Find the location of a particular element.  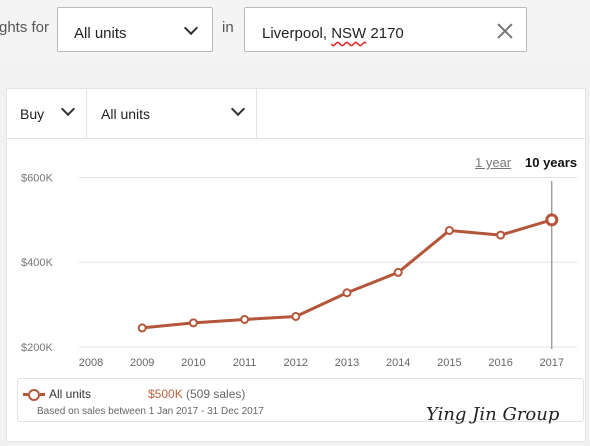

range-10-years: 10 years is located at coordinates (551, 162).